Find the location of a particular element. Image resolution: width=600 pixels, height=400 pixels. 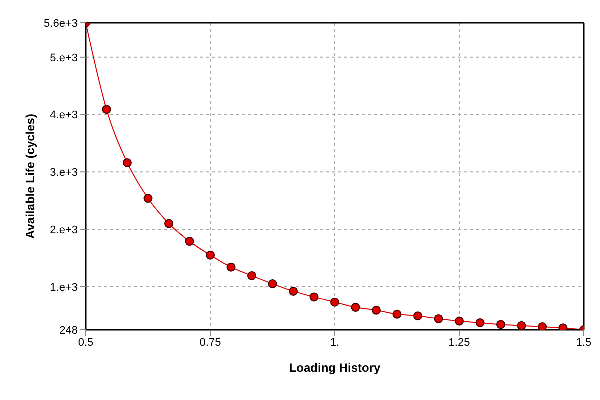

x-tick-label: 1.25 is located at coordinates (459, 342).